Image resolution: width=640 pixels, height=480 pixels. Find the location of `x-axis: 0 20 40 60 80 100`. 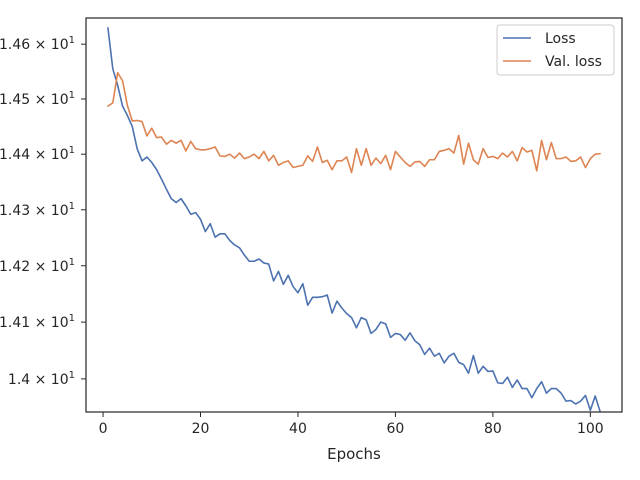

x-axis: 0 20 40 60 80 100 is located at coordinates (351, 424).